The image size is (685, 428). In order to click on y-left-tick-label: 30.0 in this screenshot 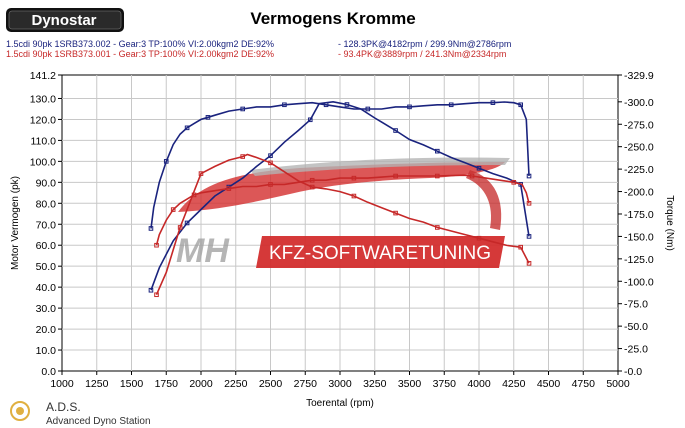, I will do `click(46, 309)`.